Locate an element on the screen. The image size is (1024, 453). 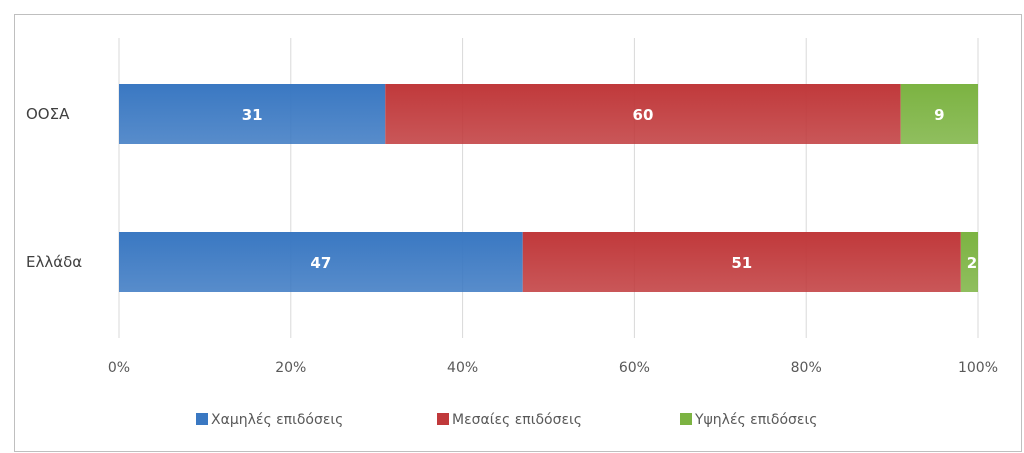
x-tick-label-3: 60% is located at coordinates (634, 368).